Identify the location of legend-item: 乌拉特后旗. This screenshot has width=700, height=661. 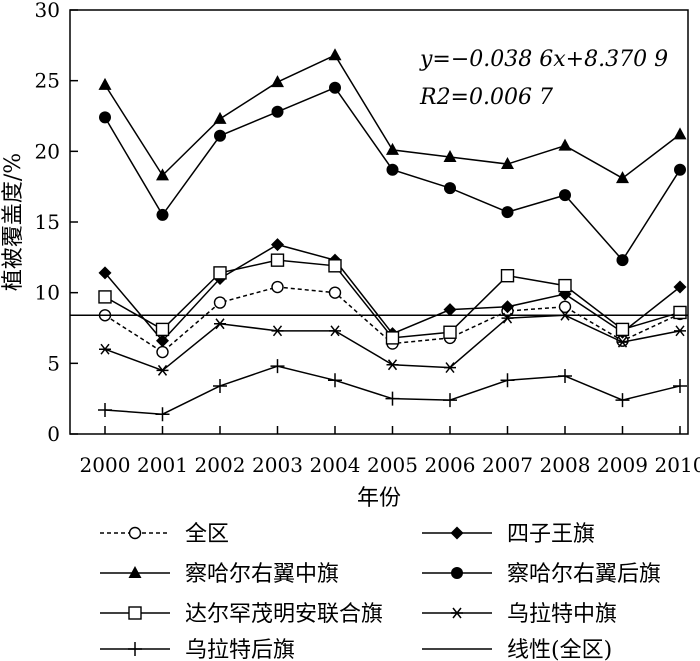
(197, 649).